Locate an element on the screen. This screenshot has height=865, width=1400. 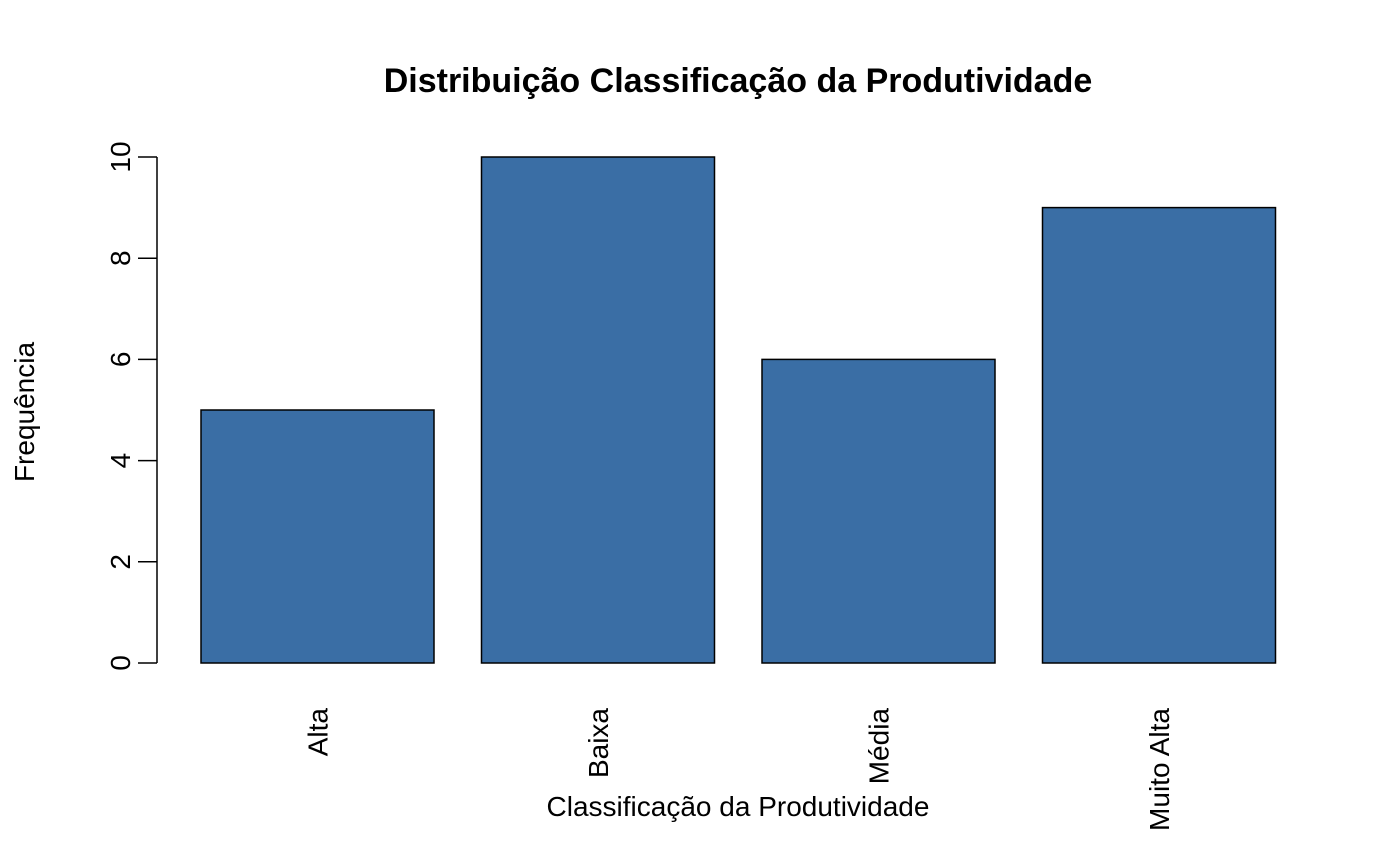
y-tick-label: 6 is located at coordinates (120, 360).